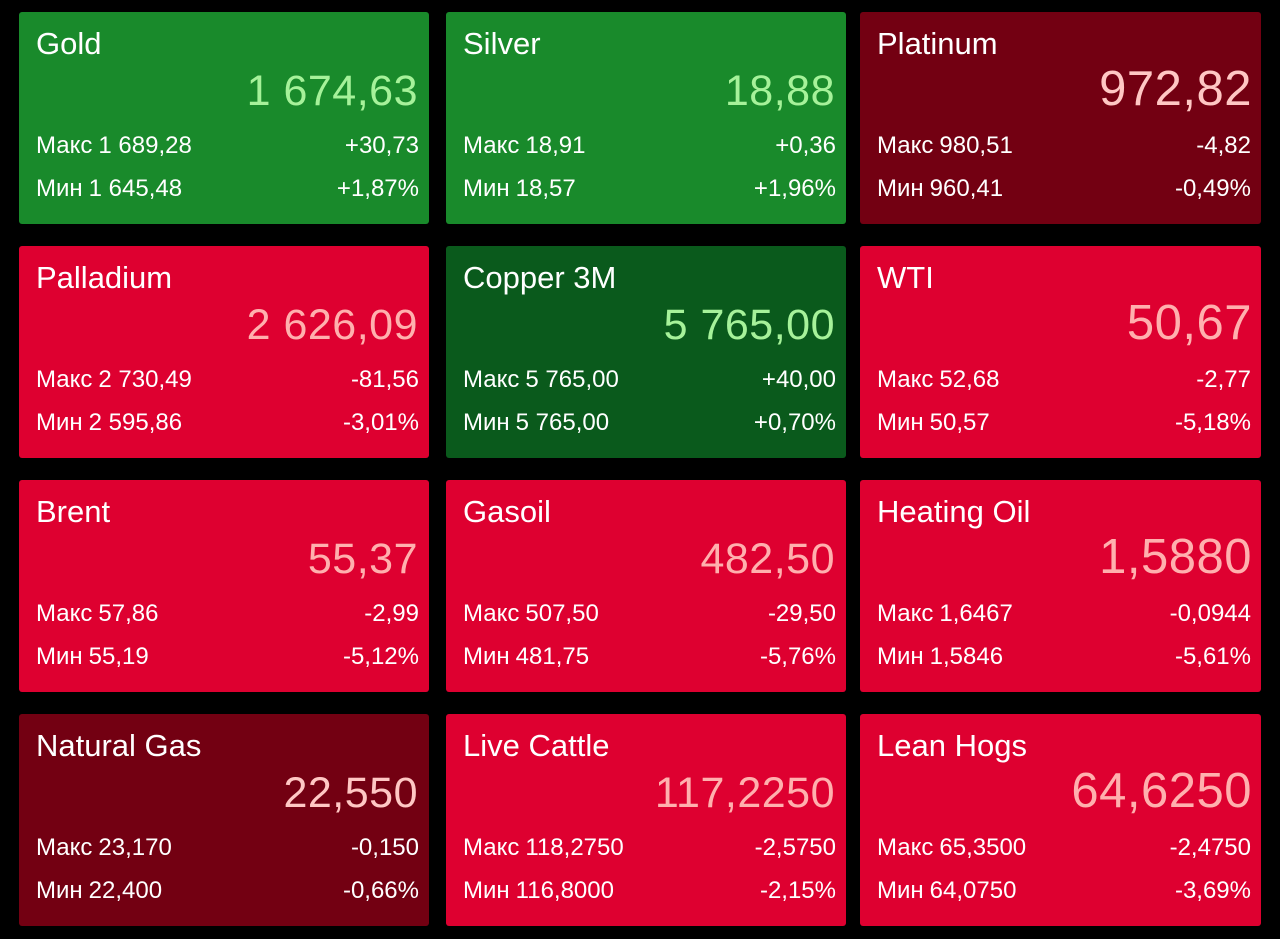 Image resolution: width=1280 pixels, height=939 pixels. Describe the element at coordinates (1064, 423) in the screenshot. I see `tile-low-row: Мин 50,57 -5,18%` at that location.